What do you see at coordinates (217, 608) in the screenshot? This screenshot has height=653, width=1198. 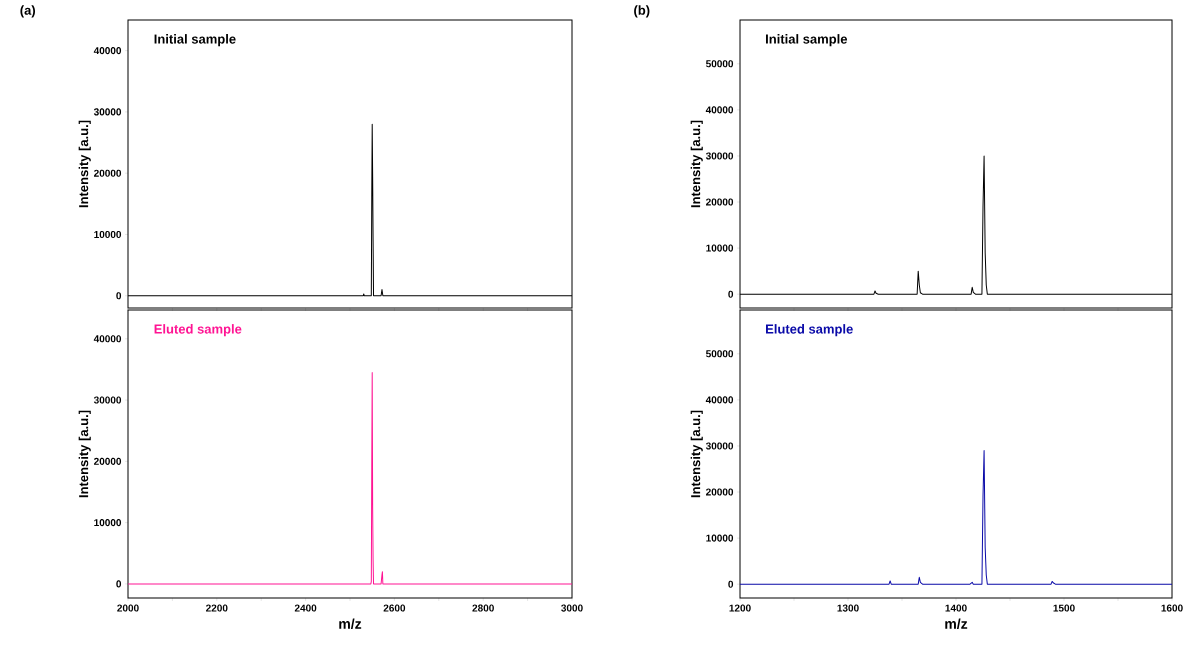 I see `x-tick-label: 2200` at bounding box center [217, 608].